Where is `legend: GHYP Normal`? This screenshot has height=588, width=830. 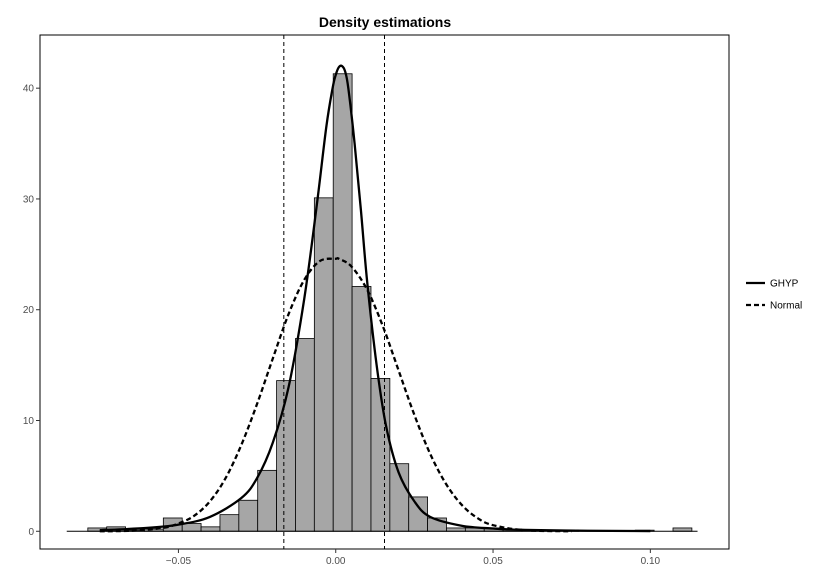 legend: GHYP Normal is located at coordinates (774, 295).